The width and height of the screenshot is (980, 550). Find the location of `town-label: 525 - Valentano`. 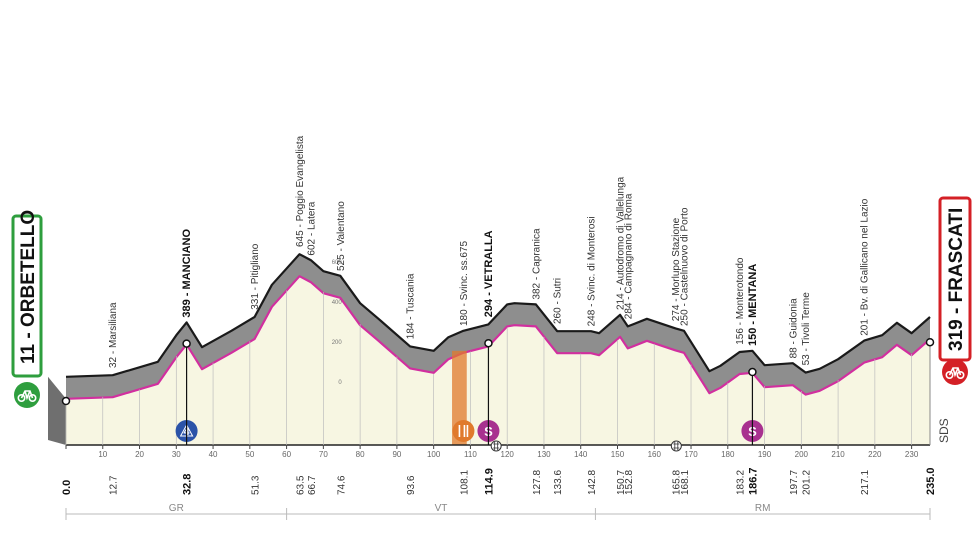

town-label: 525 - Valentano is located at coordinates (341, 236).